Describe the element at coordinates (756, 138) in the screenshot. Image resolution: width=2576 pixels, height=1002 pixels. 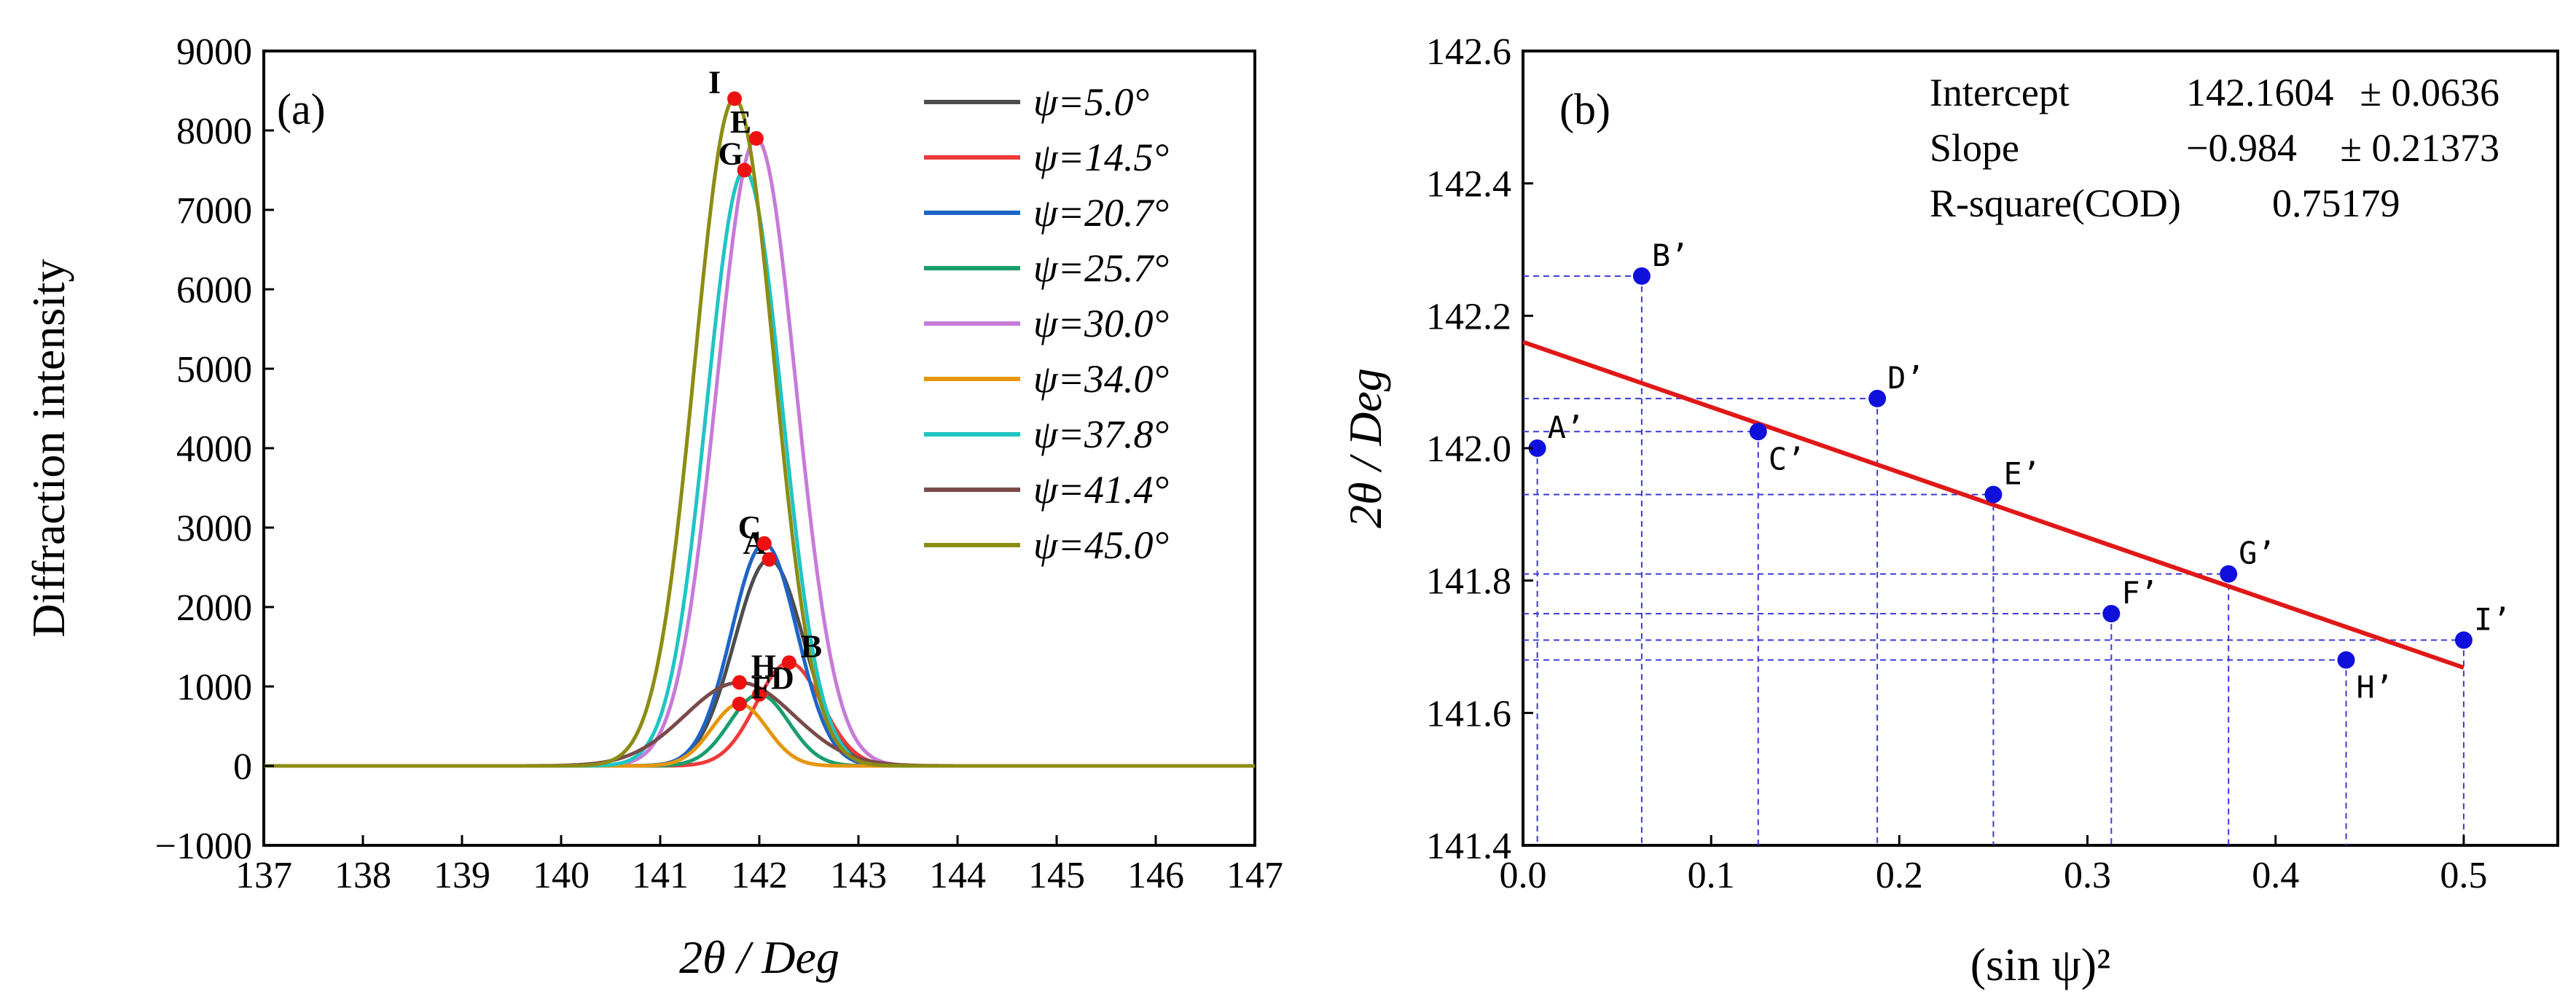
I see `peak-marker-E` at that location.